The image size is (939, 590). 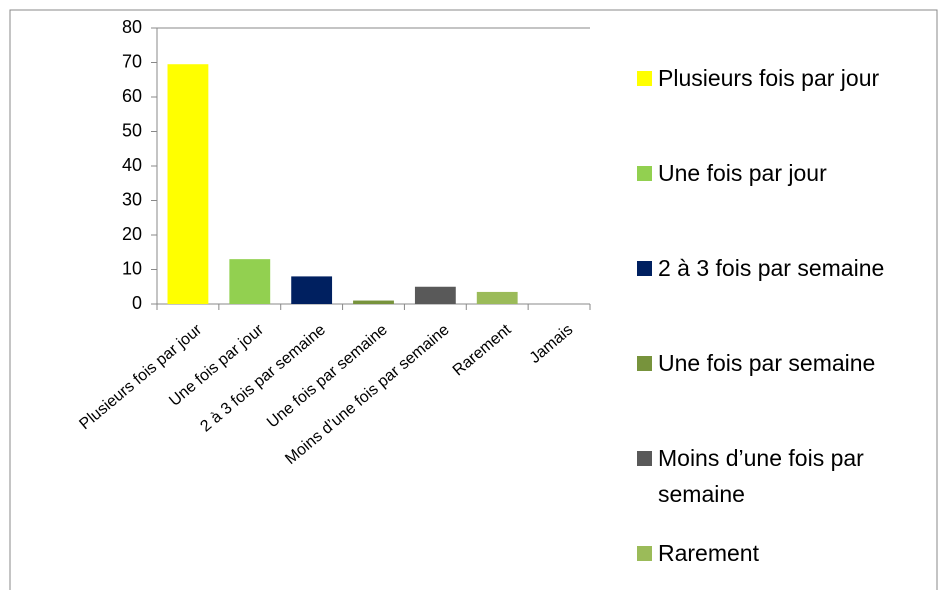 What do you see at coordinates (482, 350) in the screenshot?
I see `x-tick-label: Rarement` at bounding box center [482, 350].